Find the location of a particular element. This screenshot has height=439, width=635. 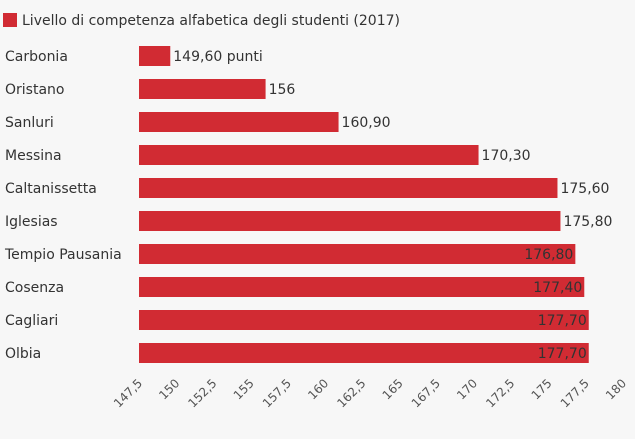

category-label: Cosenza is located at coordinates (34, 288).